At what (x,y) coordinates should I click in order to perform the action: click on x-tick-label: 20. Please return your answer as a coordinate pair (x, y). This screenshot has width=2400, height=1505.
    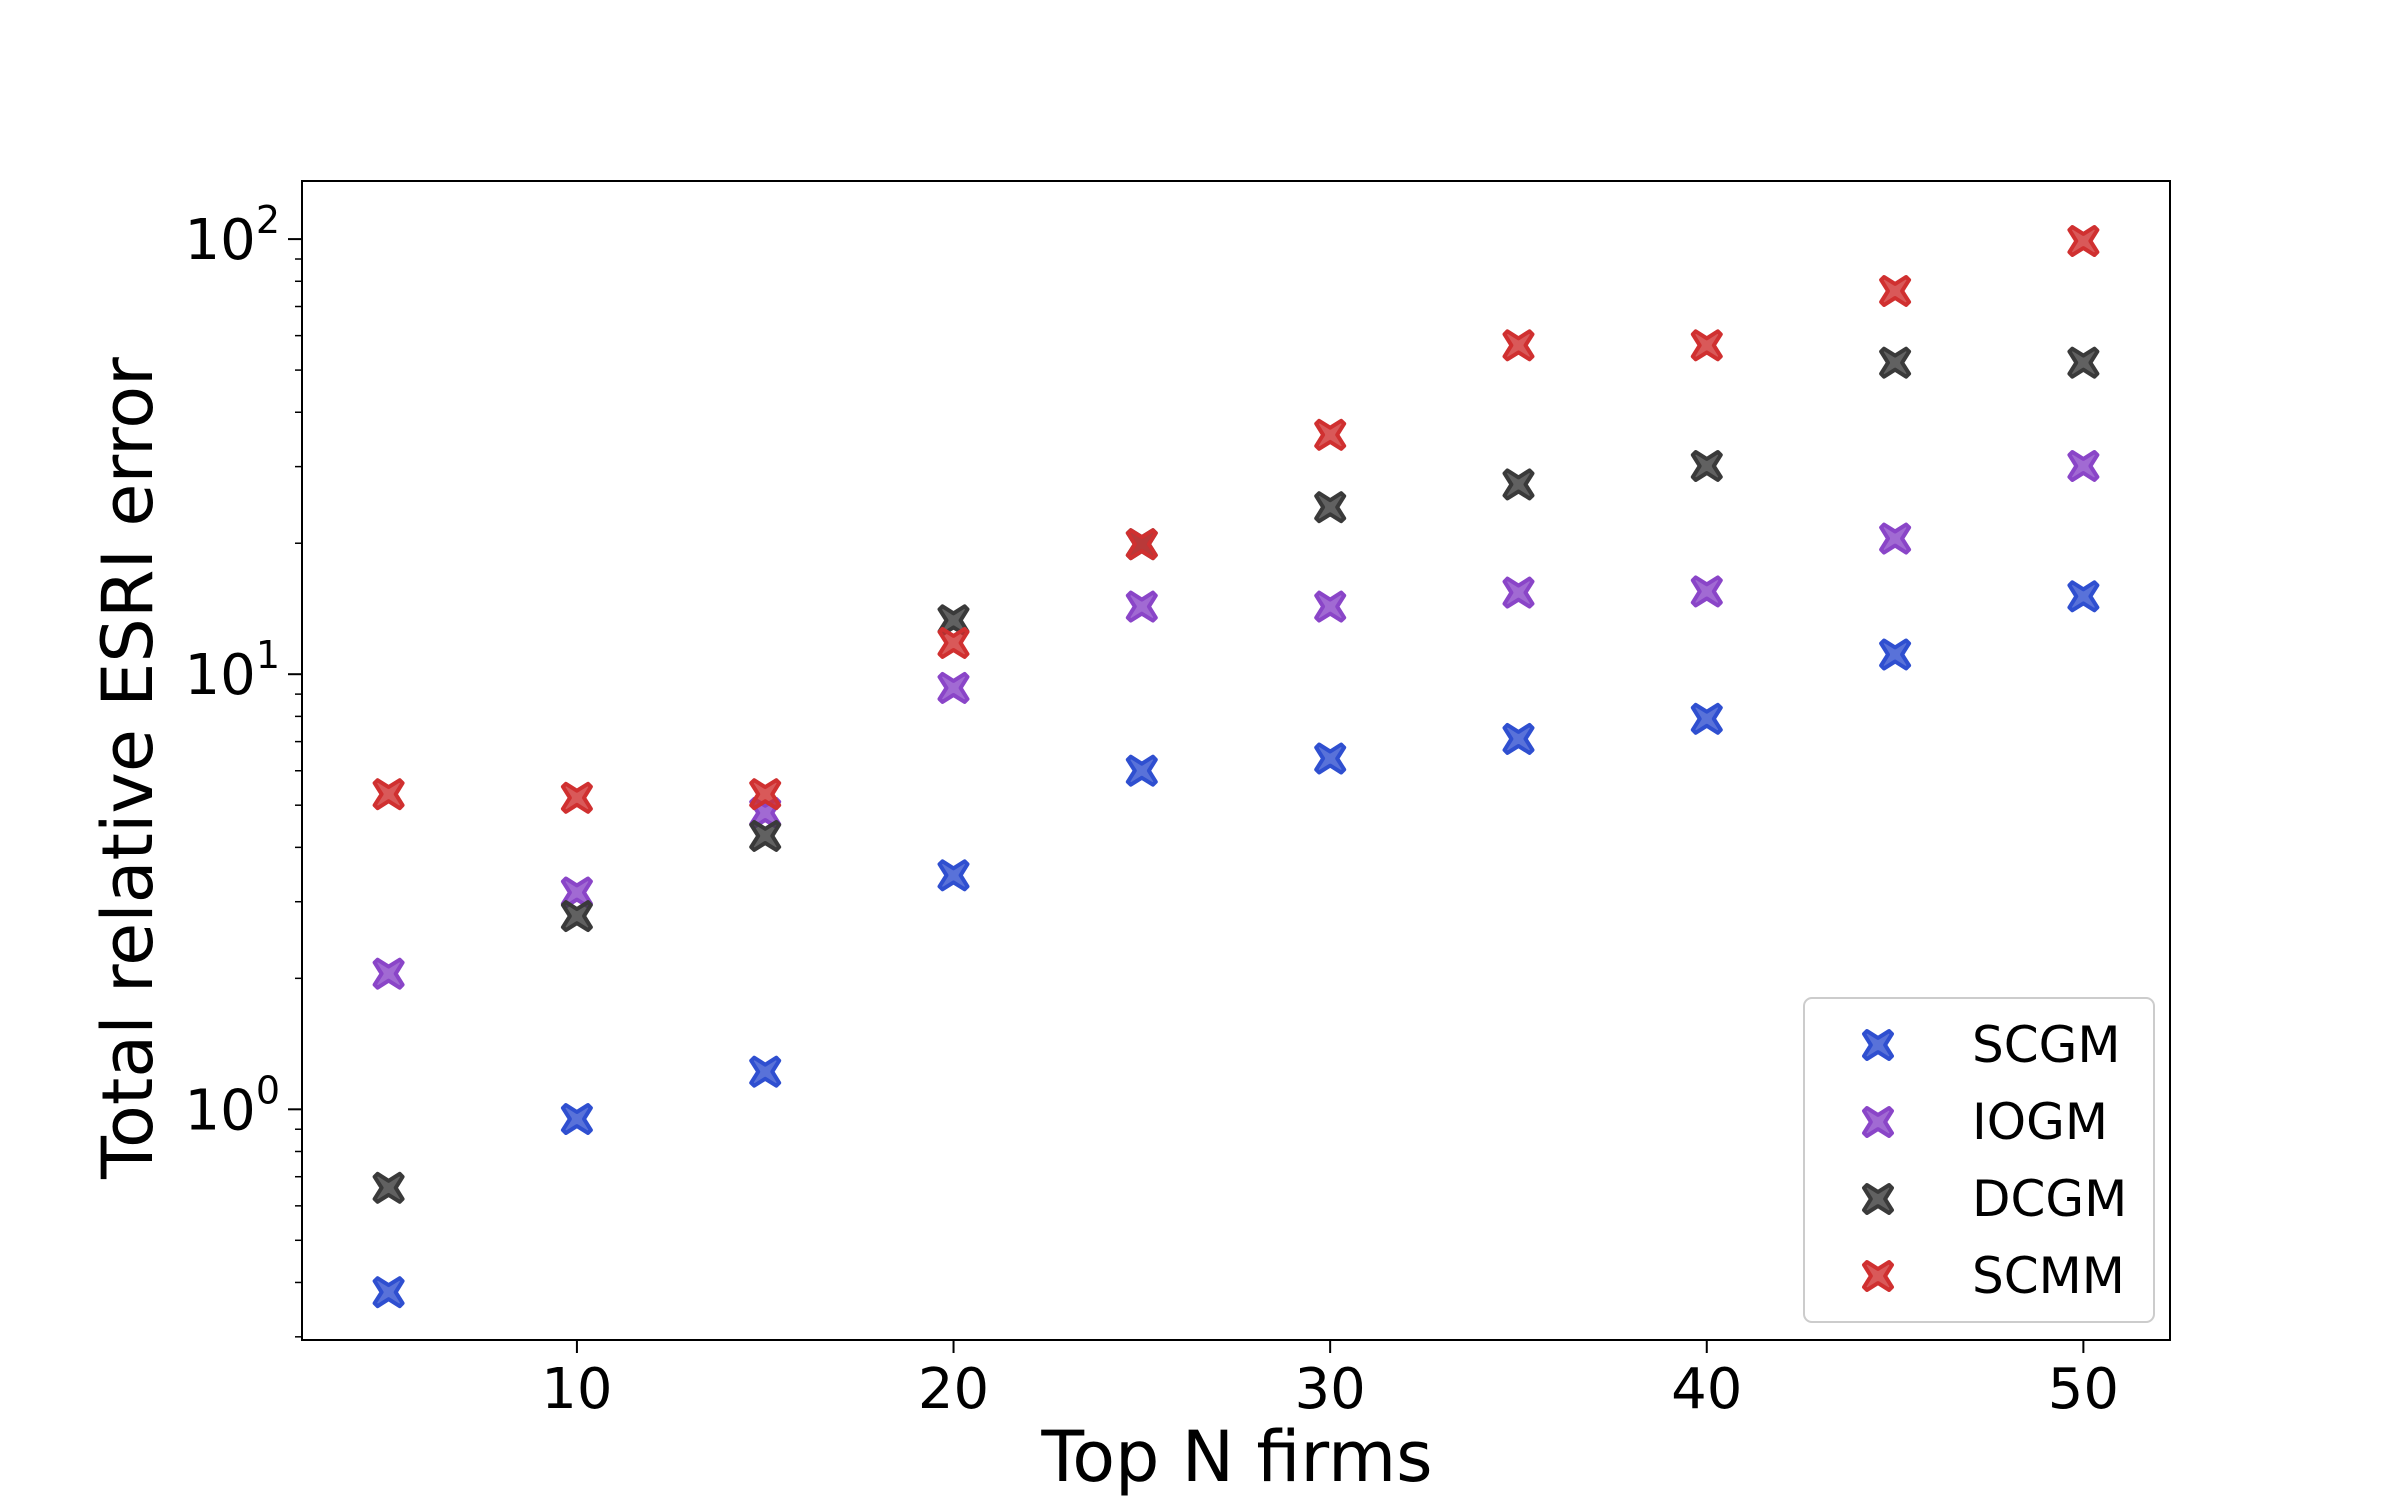
    Looking at the image, I should click on (953, 1389).